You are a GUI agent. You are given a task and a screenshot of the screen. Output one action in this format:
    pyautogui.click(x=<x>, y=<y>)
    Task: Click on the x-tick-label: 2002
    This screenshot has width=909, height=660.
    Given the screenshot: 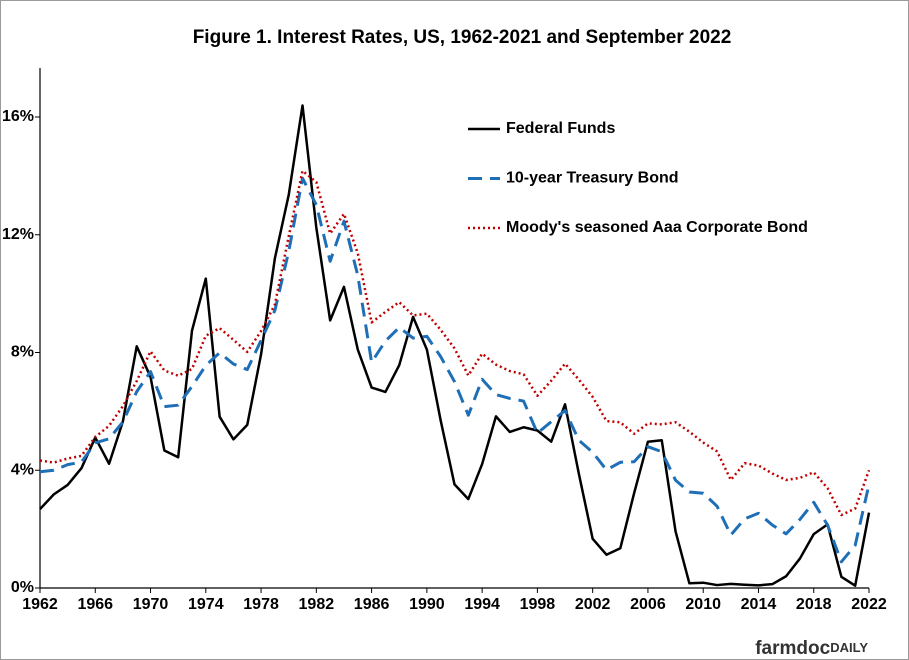 What is the action you would take?
    pyautogui.click(x=593, y=604)
    